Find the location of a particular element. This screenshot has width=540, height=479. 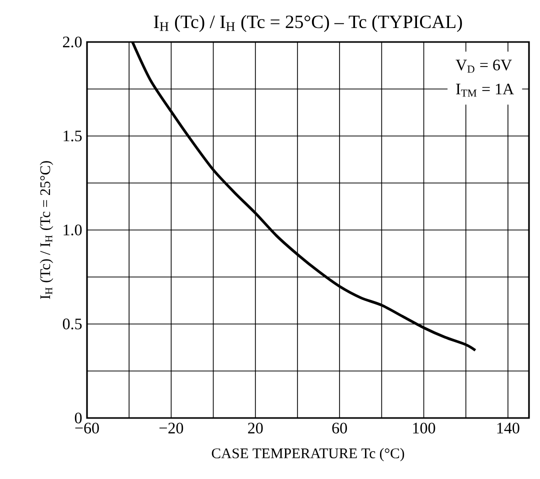

y-axis-title: I$_{H}$ (Tc) / I$_{H}$ (Tc = 25°C) is located at coordinates (47, 230).